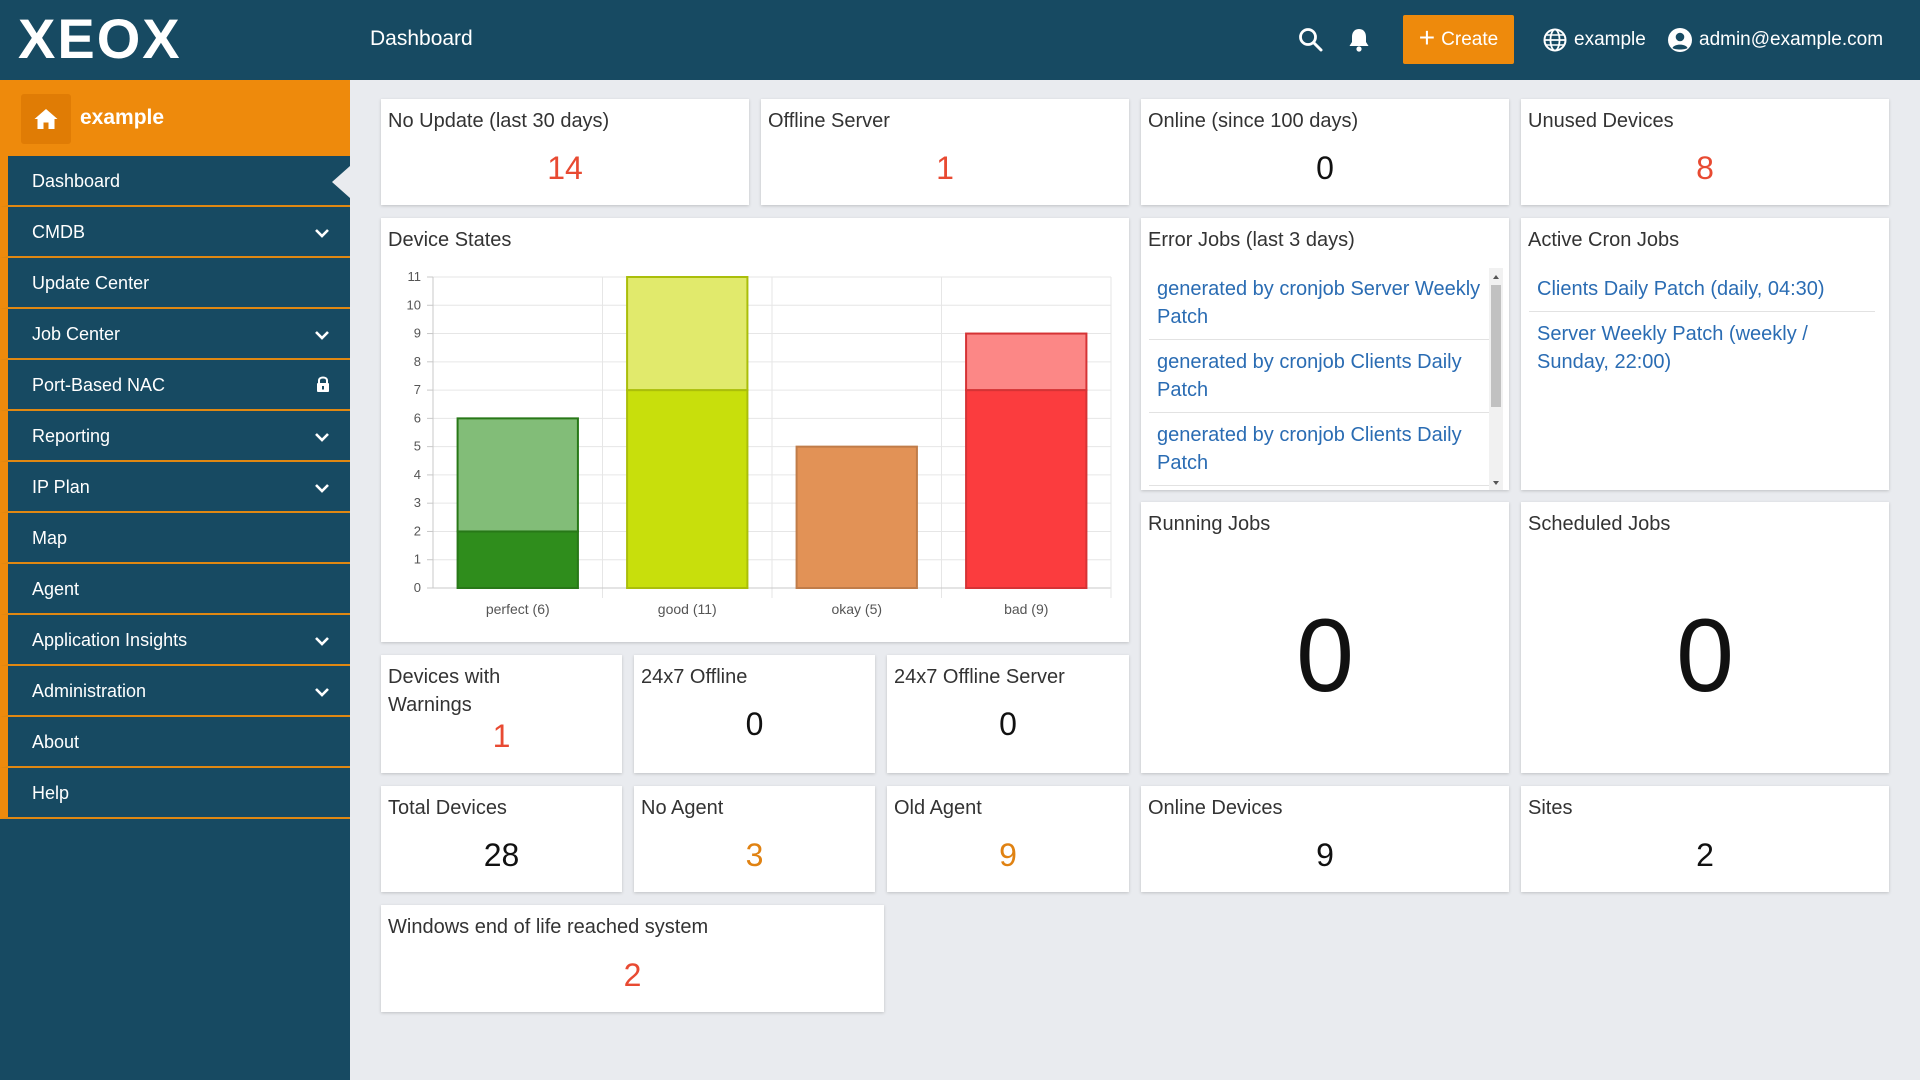 This screenshot has height=1080, width=1920. What do you see at coordinates (175, 742) in the screenshot?
I see `sidebar-item-about: About` at bounding box center [175, 742].